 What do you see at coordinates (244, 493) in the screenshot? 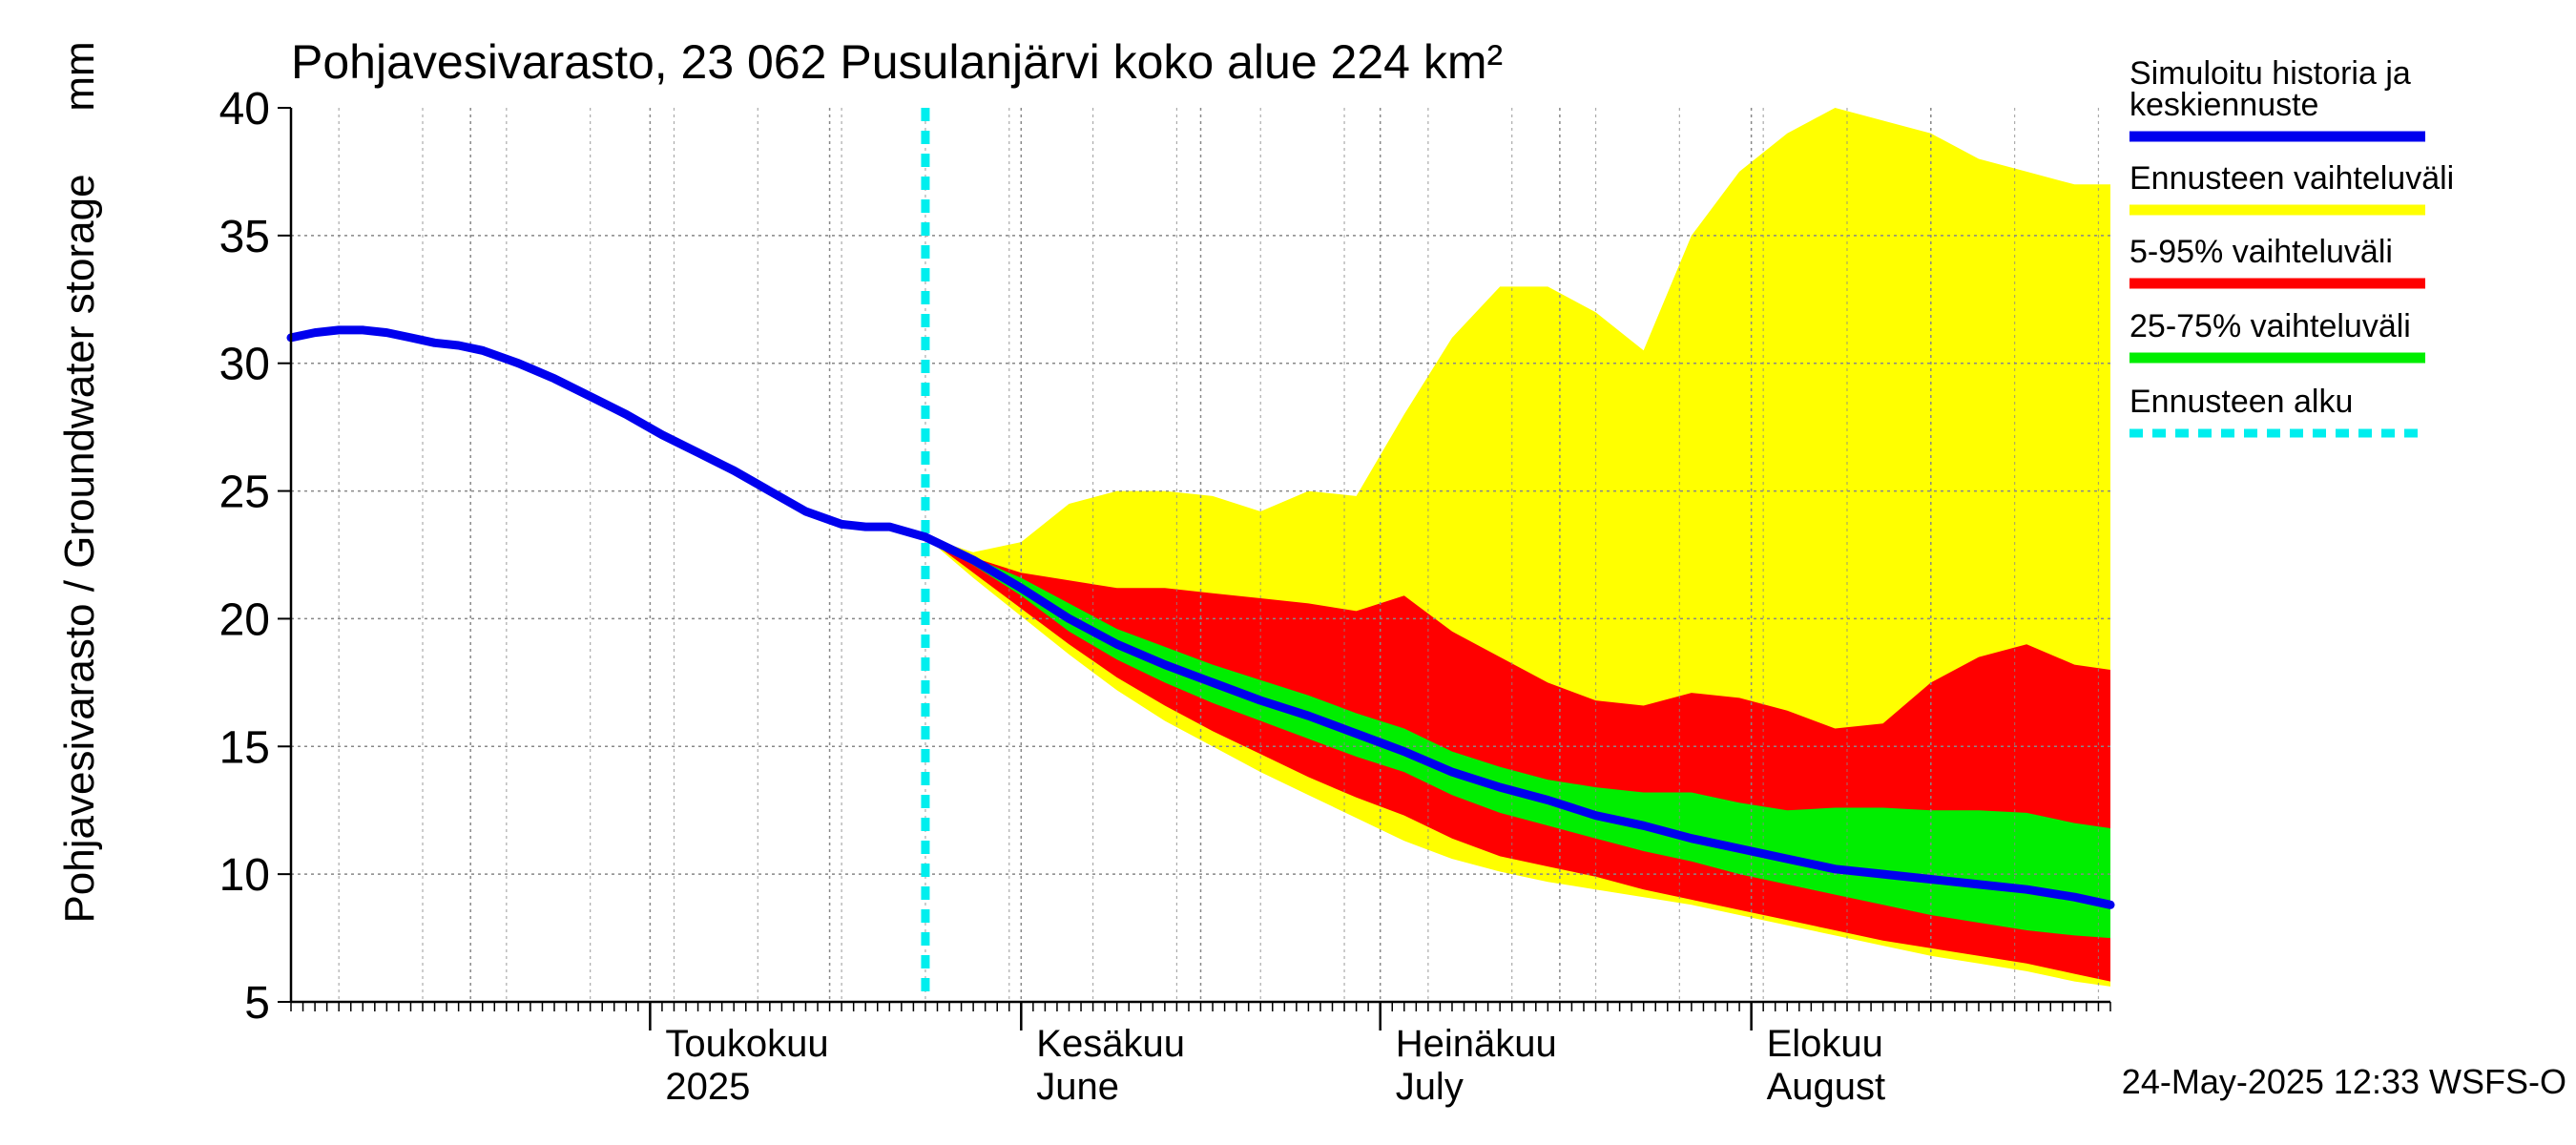
I see `y-tick-label: 25` at bounding box center [244, 493].